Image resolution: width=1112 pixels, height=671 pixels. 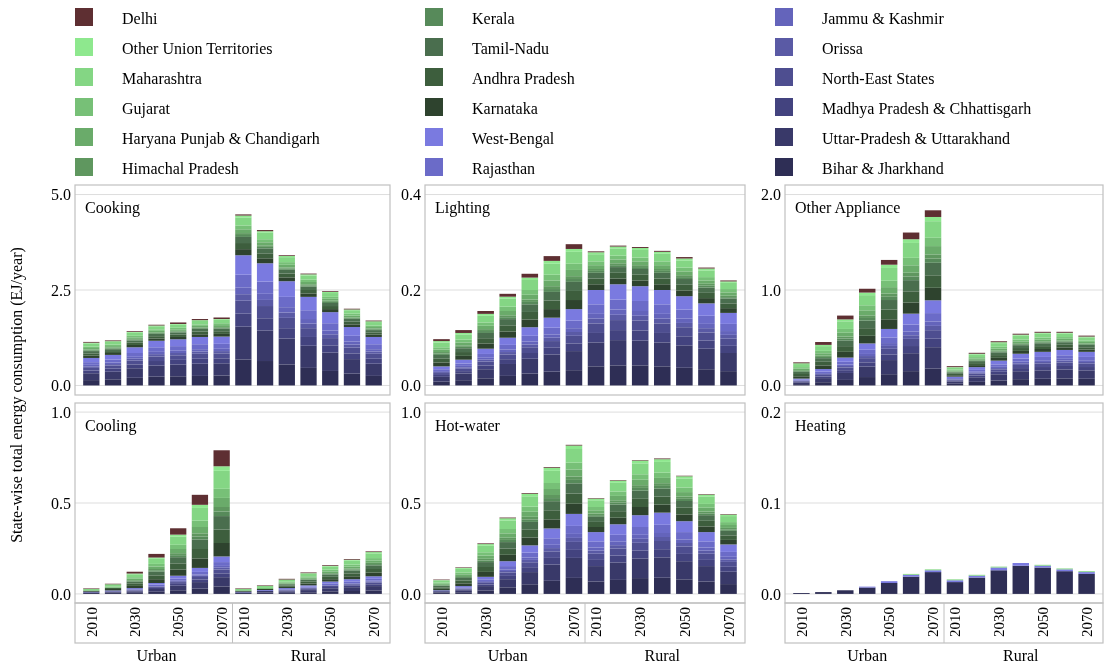 I want to click on legend-label: Uttar-Pradesh & Uttarakhand, so click(x=916, y=138).